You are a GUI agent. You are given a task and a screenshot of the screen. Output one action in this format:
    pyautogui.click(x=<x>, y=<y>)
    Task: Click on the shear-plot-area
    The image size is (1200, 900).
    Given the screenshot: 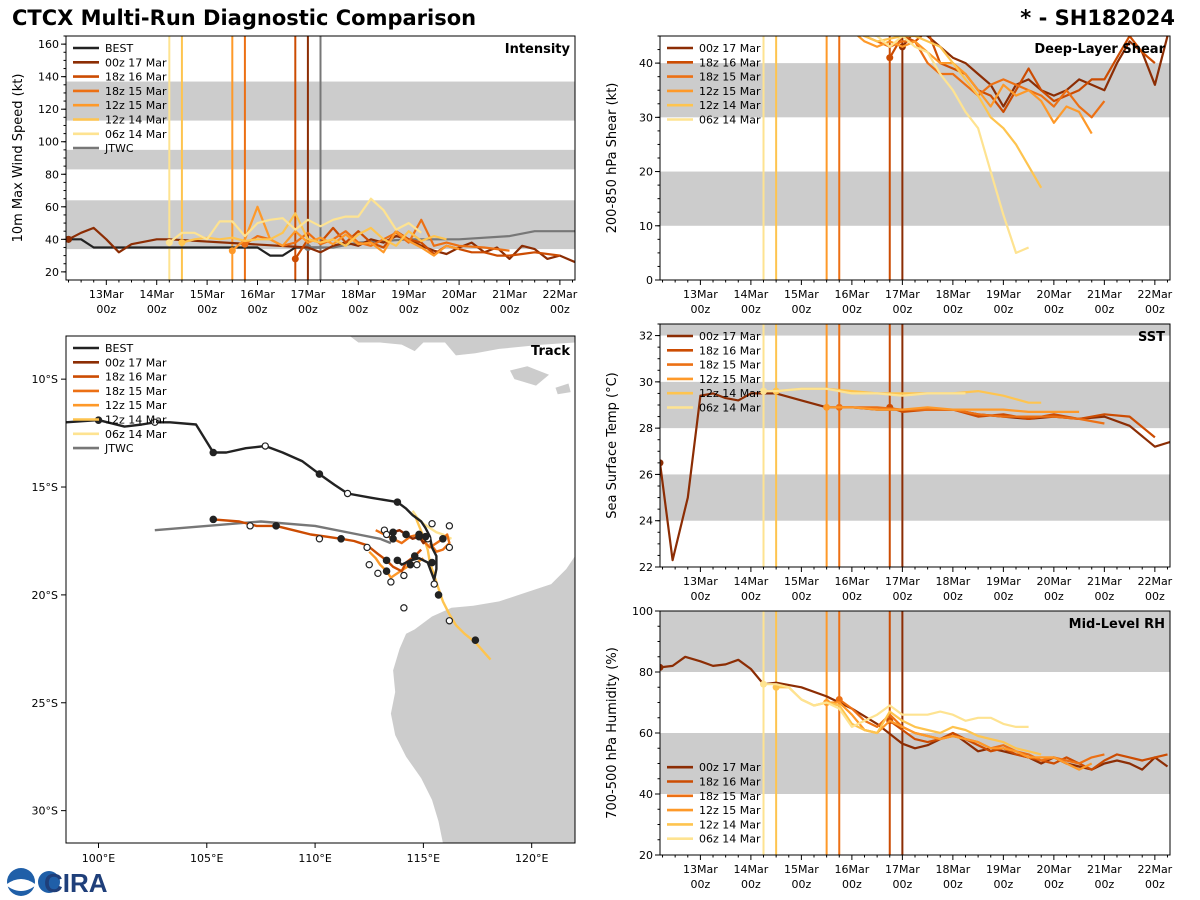 What is the action you would take?
    pyautogui.click(x=915, y=153)
    